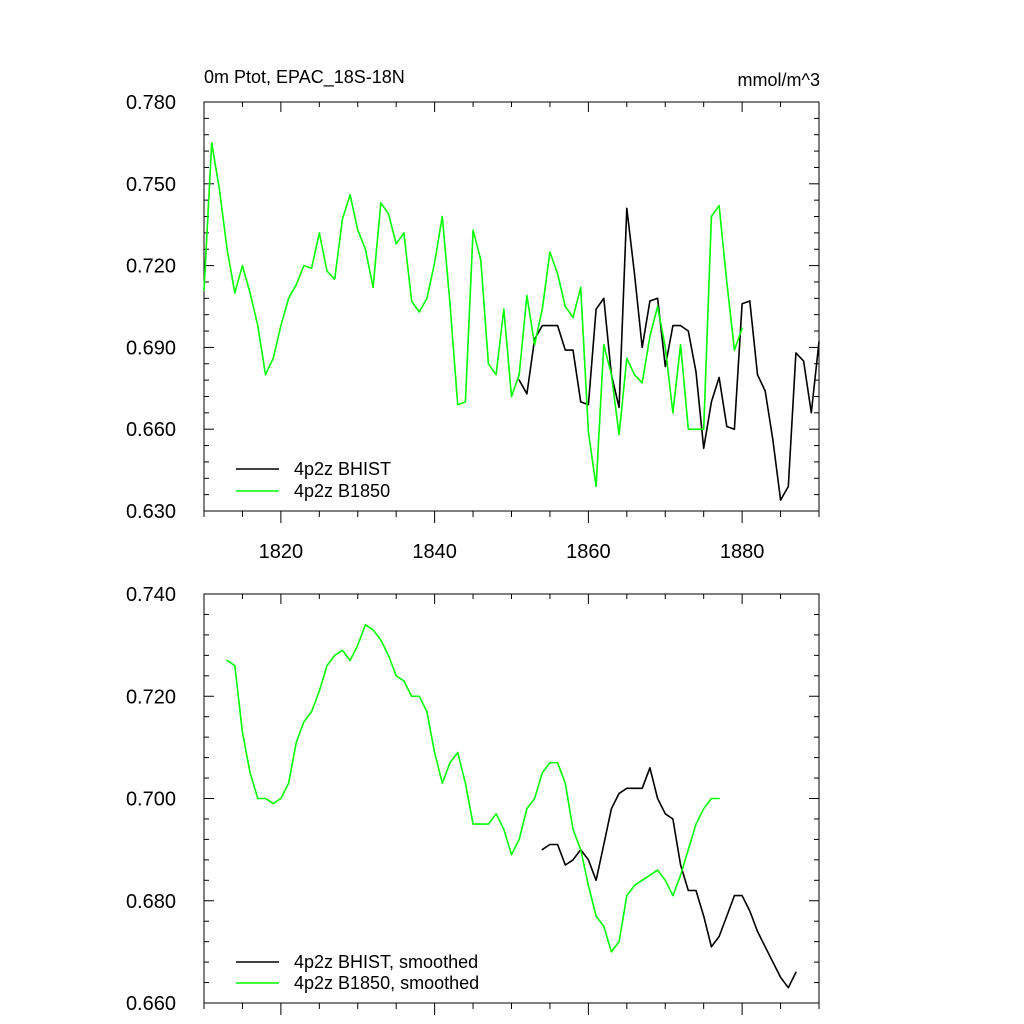  What do you see at coordinates (151, 103) in the screenshot?
I see `top-y-tick-label: 0.780` at bounding box center [151, 103].